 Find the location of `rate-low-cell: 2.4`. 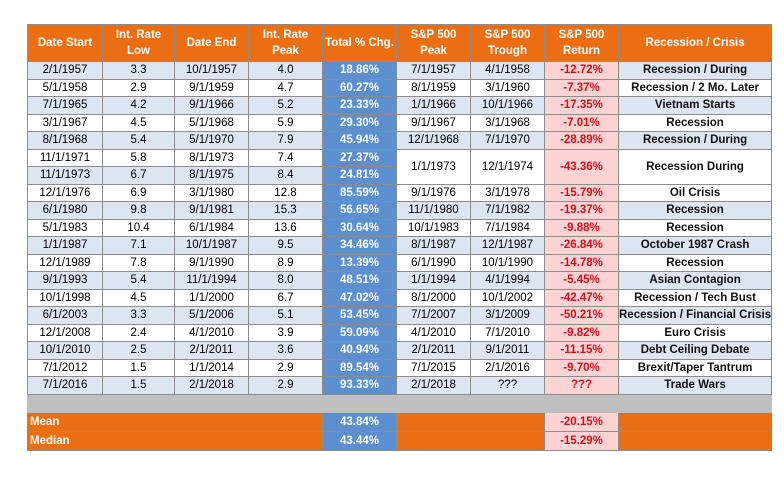

rate-low-cell: 2.4 is located at coordinates (138, 332).